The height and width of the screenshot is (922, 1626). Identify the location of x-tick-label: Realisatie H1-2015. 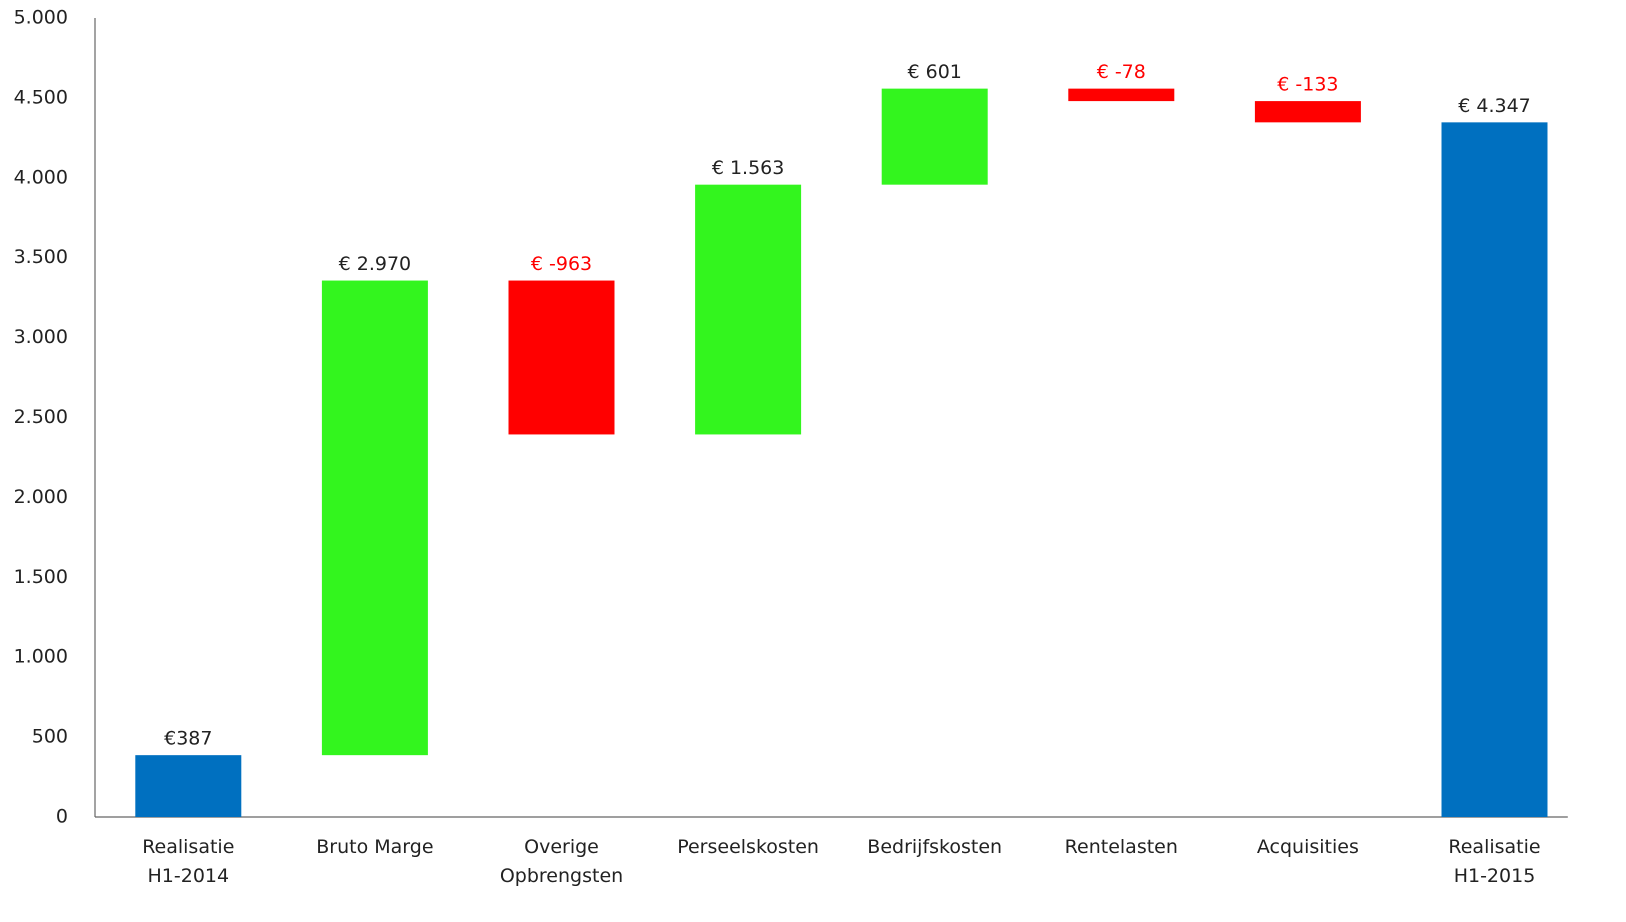
(1494, 861).